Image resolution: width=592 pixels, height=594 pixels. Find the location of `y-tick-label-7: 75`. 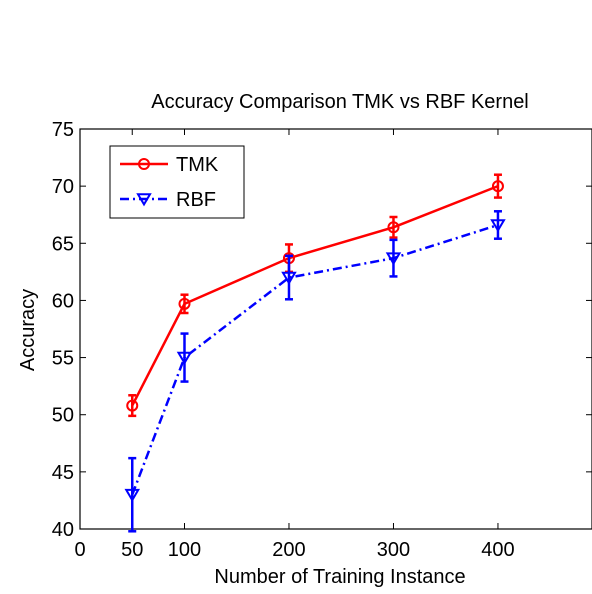

y-tick-label-7: 75 is located at coordinates (63, 130).